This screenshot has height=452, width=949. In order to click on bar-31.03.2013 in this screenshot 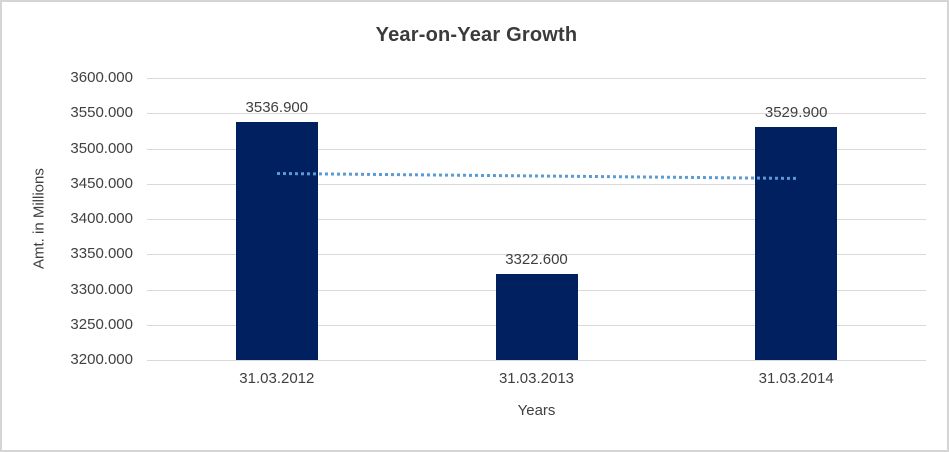, I will do `click(536, 316)`.